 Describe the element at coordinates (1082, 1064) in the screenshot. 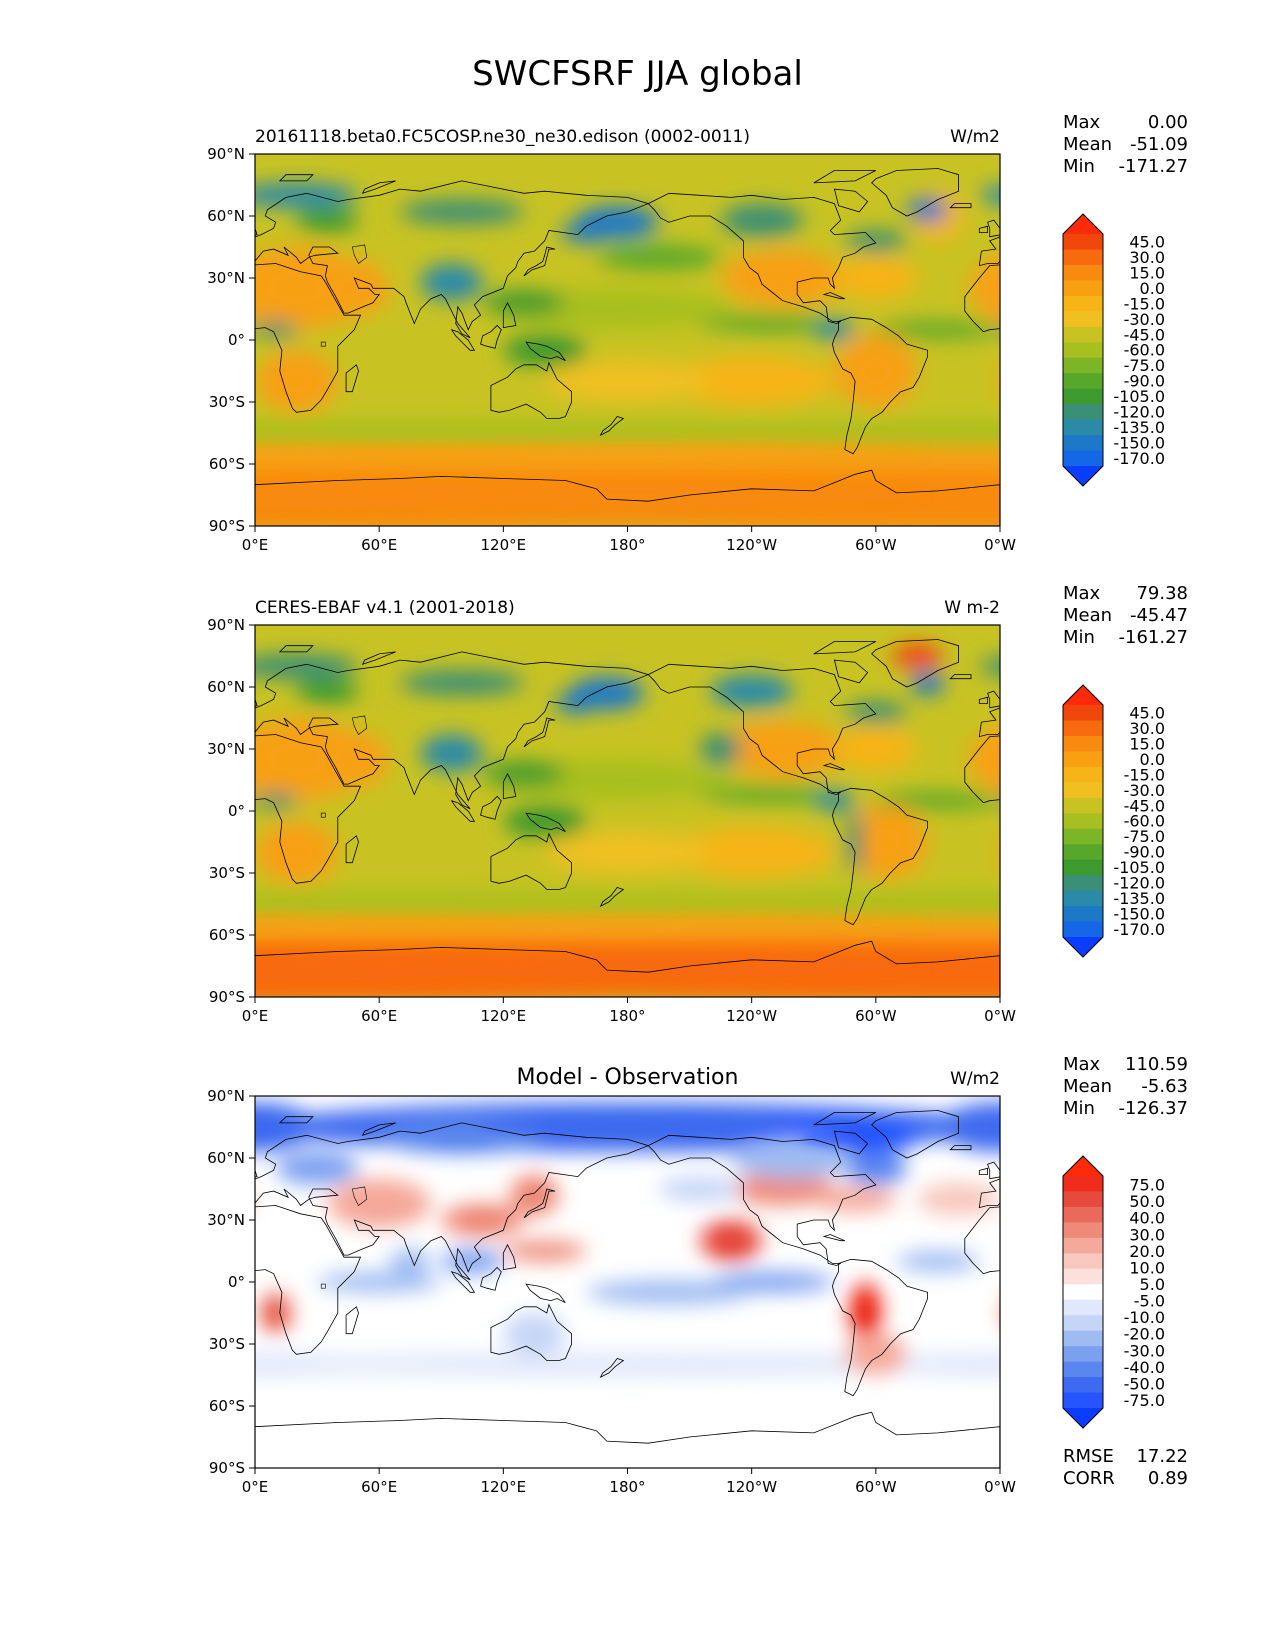

I see `stat-label: Max` at that location.